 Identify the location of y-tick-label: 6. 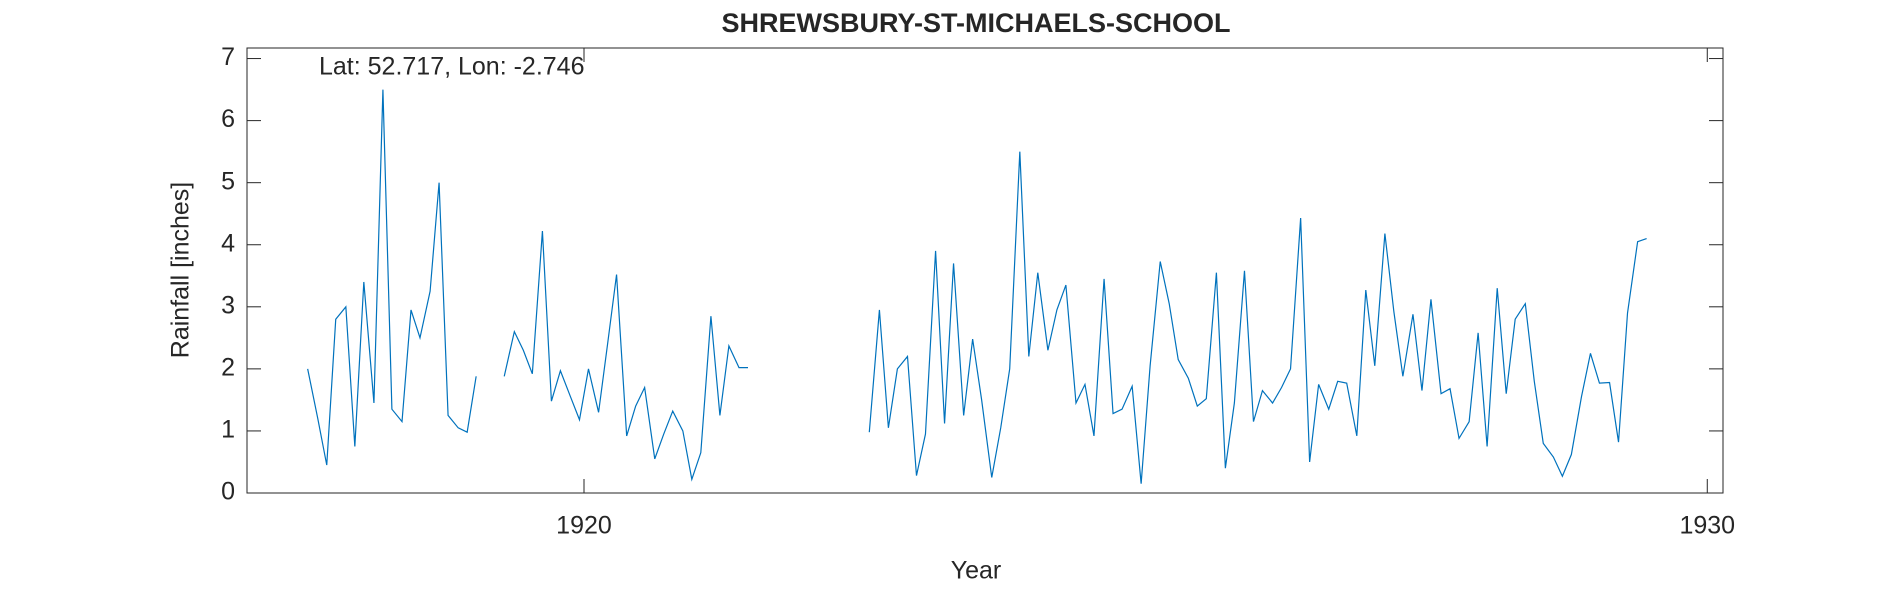
(228, 119).